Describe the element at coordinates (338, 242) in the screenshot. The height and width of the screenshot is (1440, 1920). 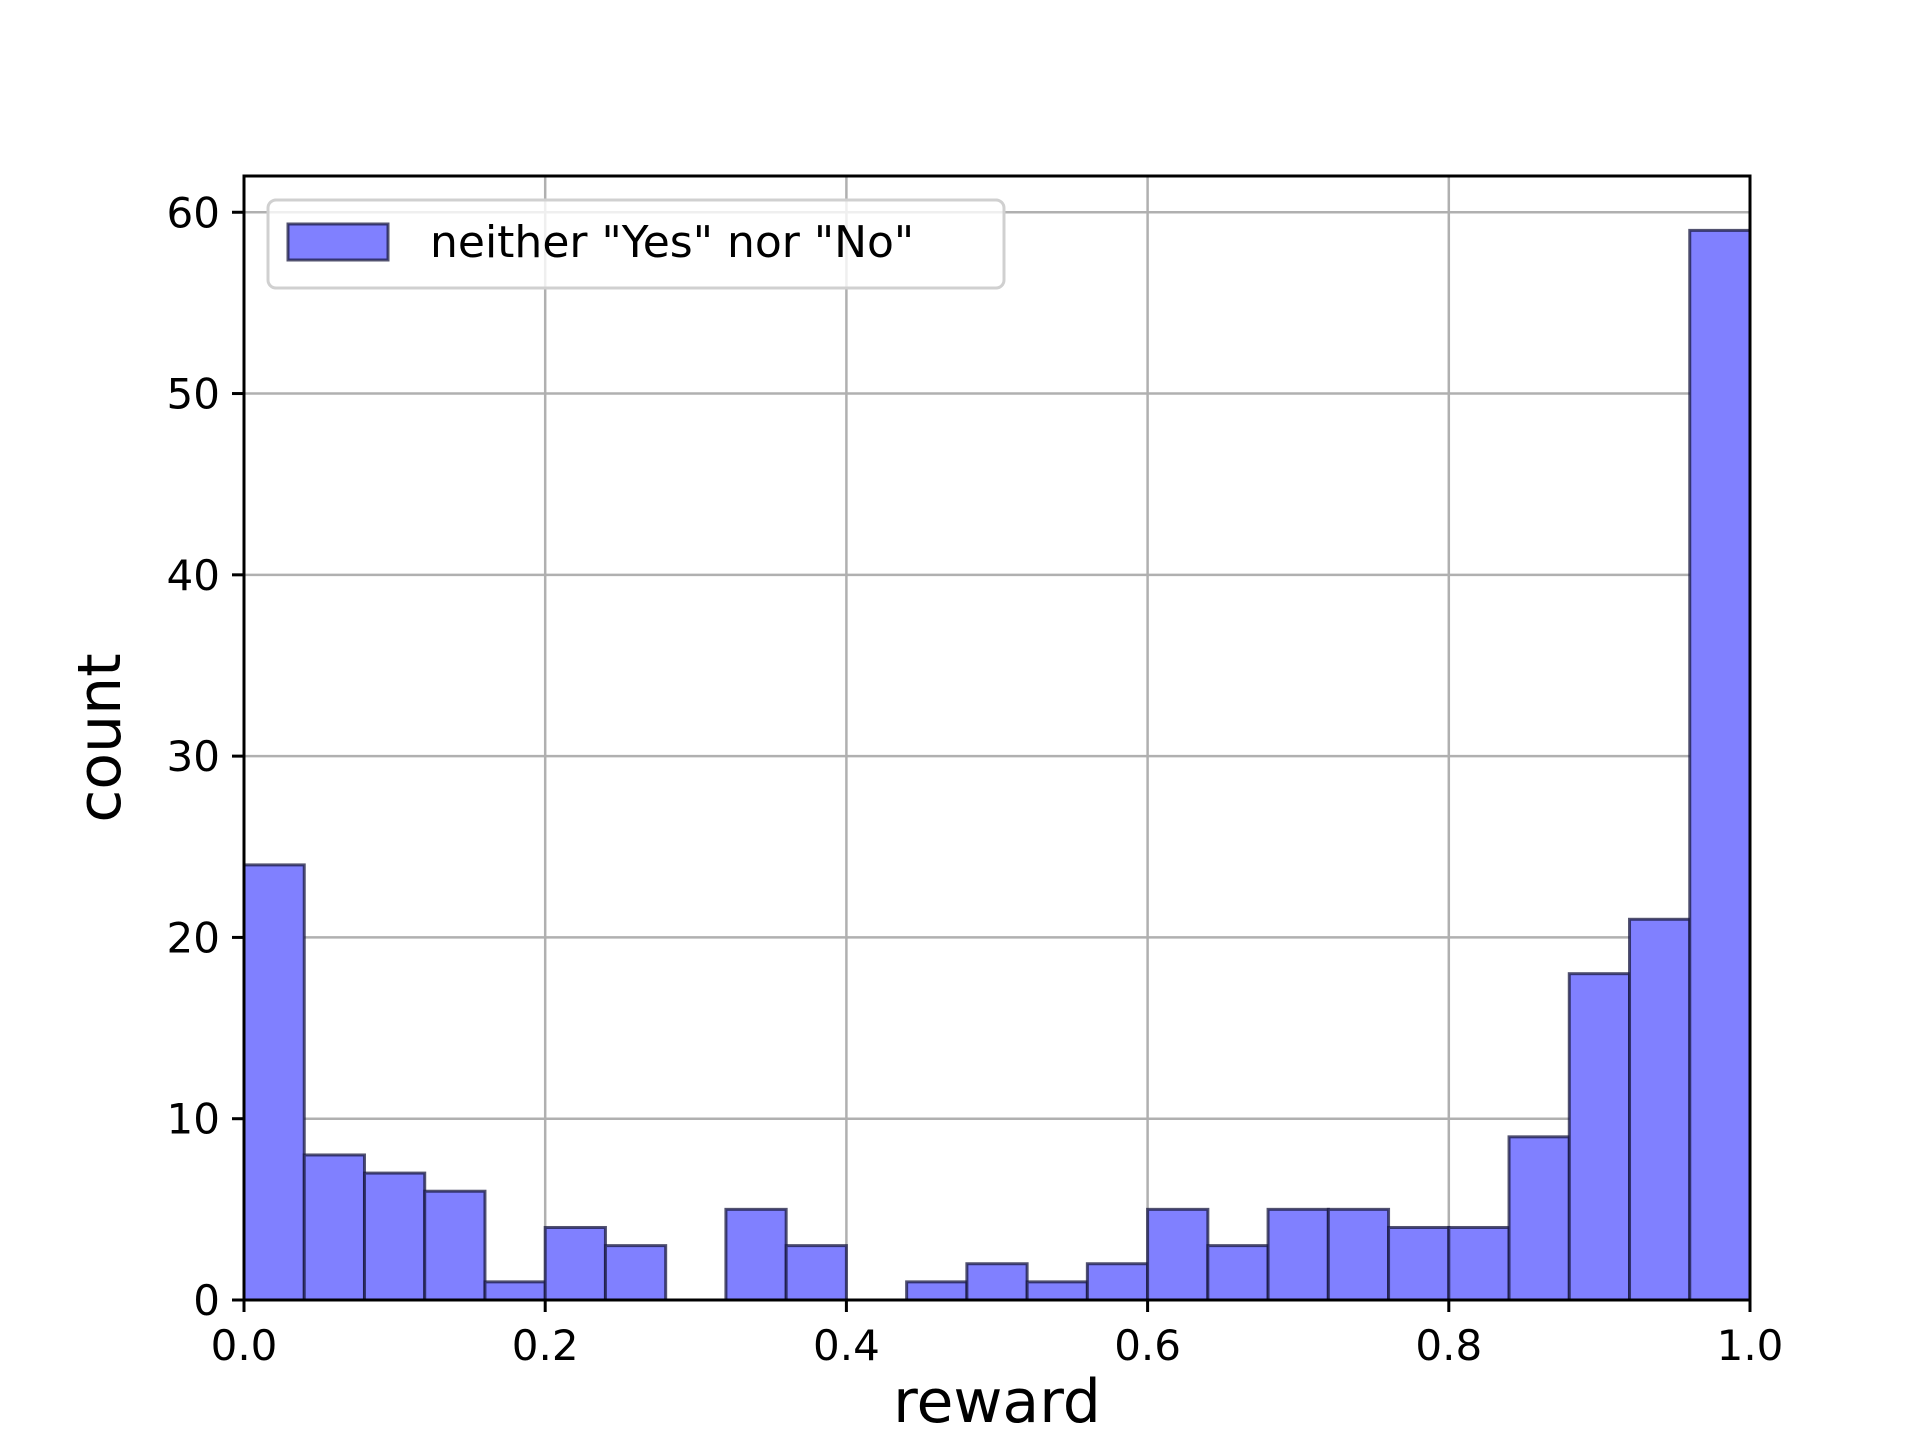
I see `legend-swatch` at that location.